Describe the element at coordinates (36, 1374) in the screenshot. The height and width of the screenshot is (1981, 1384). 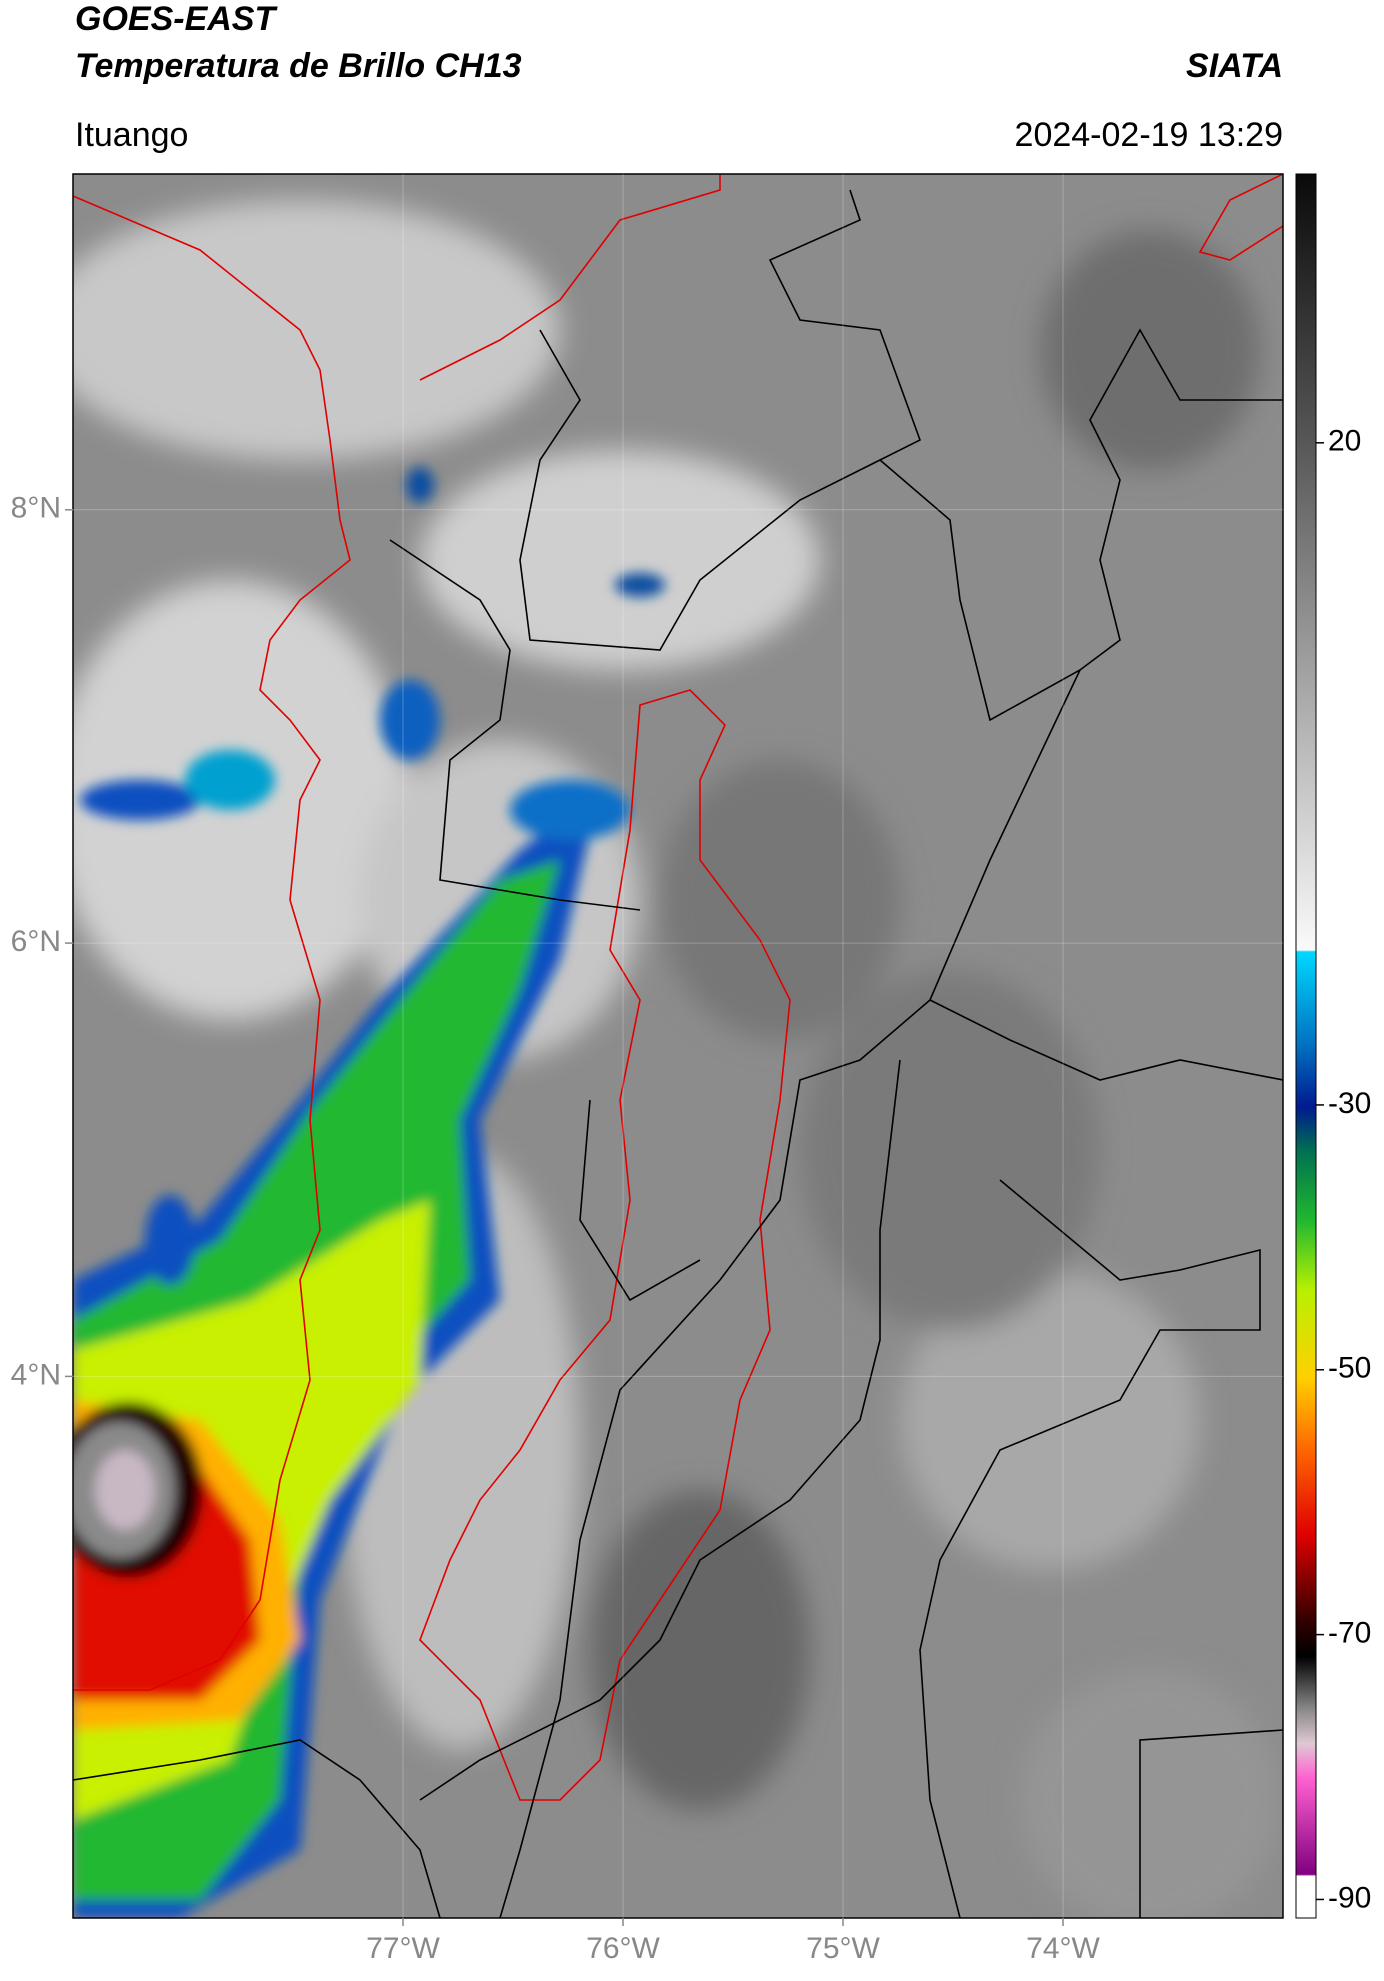
I see `y-tick-label: 4°N` at that location.